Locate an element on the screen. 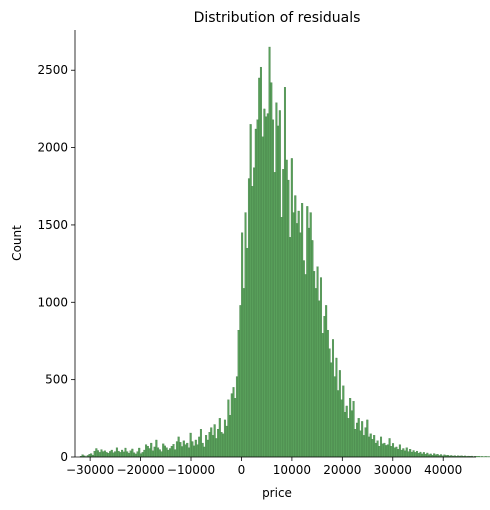 The height and width of the screenshot is (510, 490). x-tick-label: −20000 is located at coordinates (140, 470).